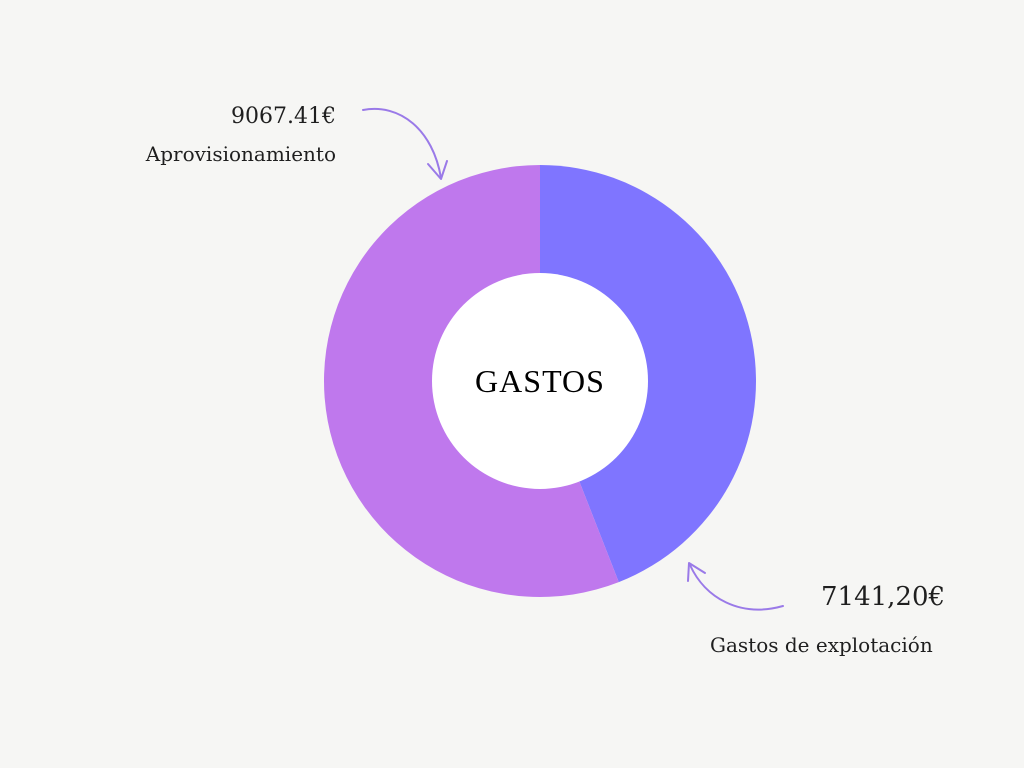  What do you see at coordinates (821, 645) in the screenshot?
I see `slice-name-label-gastos-explotacion: Gastos de explotación` at bounding box center [821, 645].